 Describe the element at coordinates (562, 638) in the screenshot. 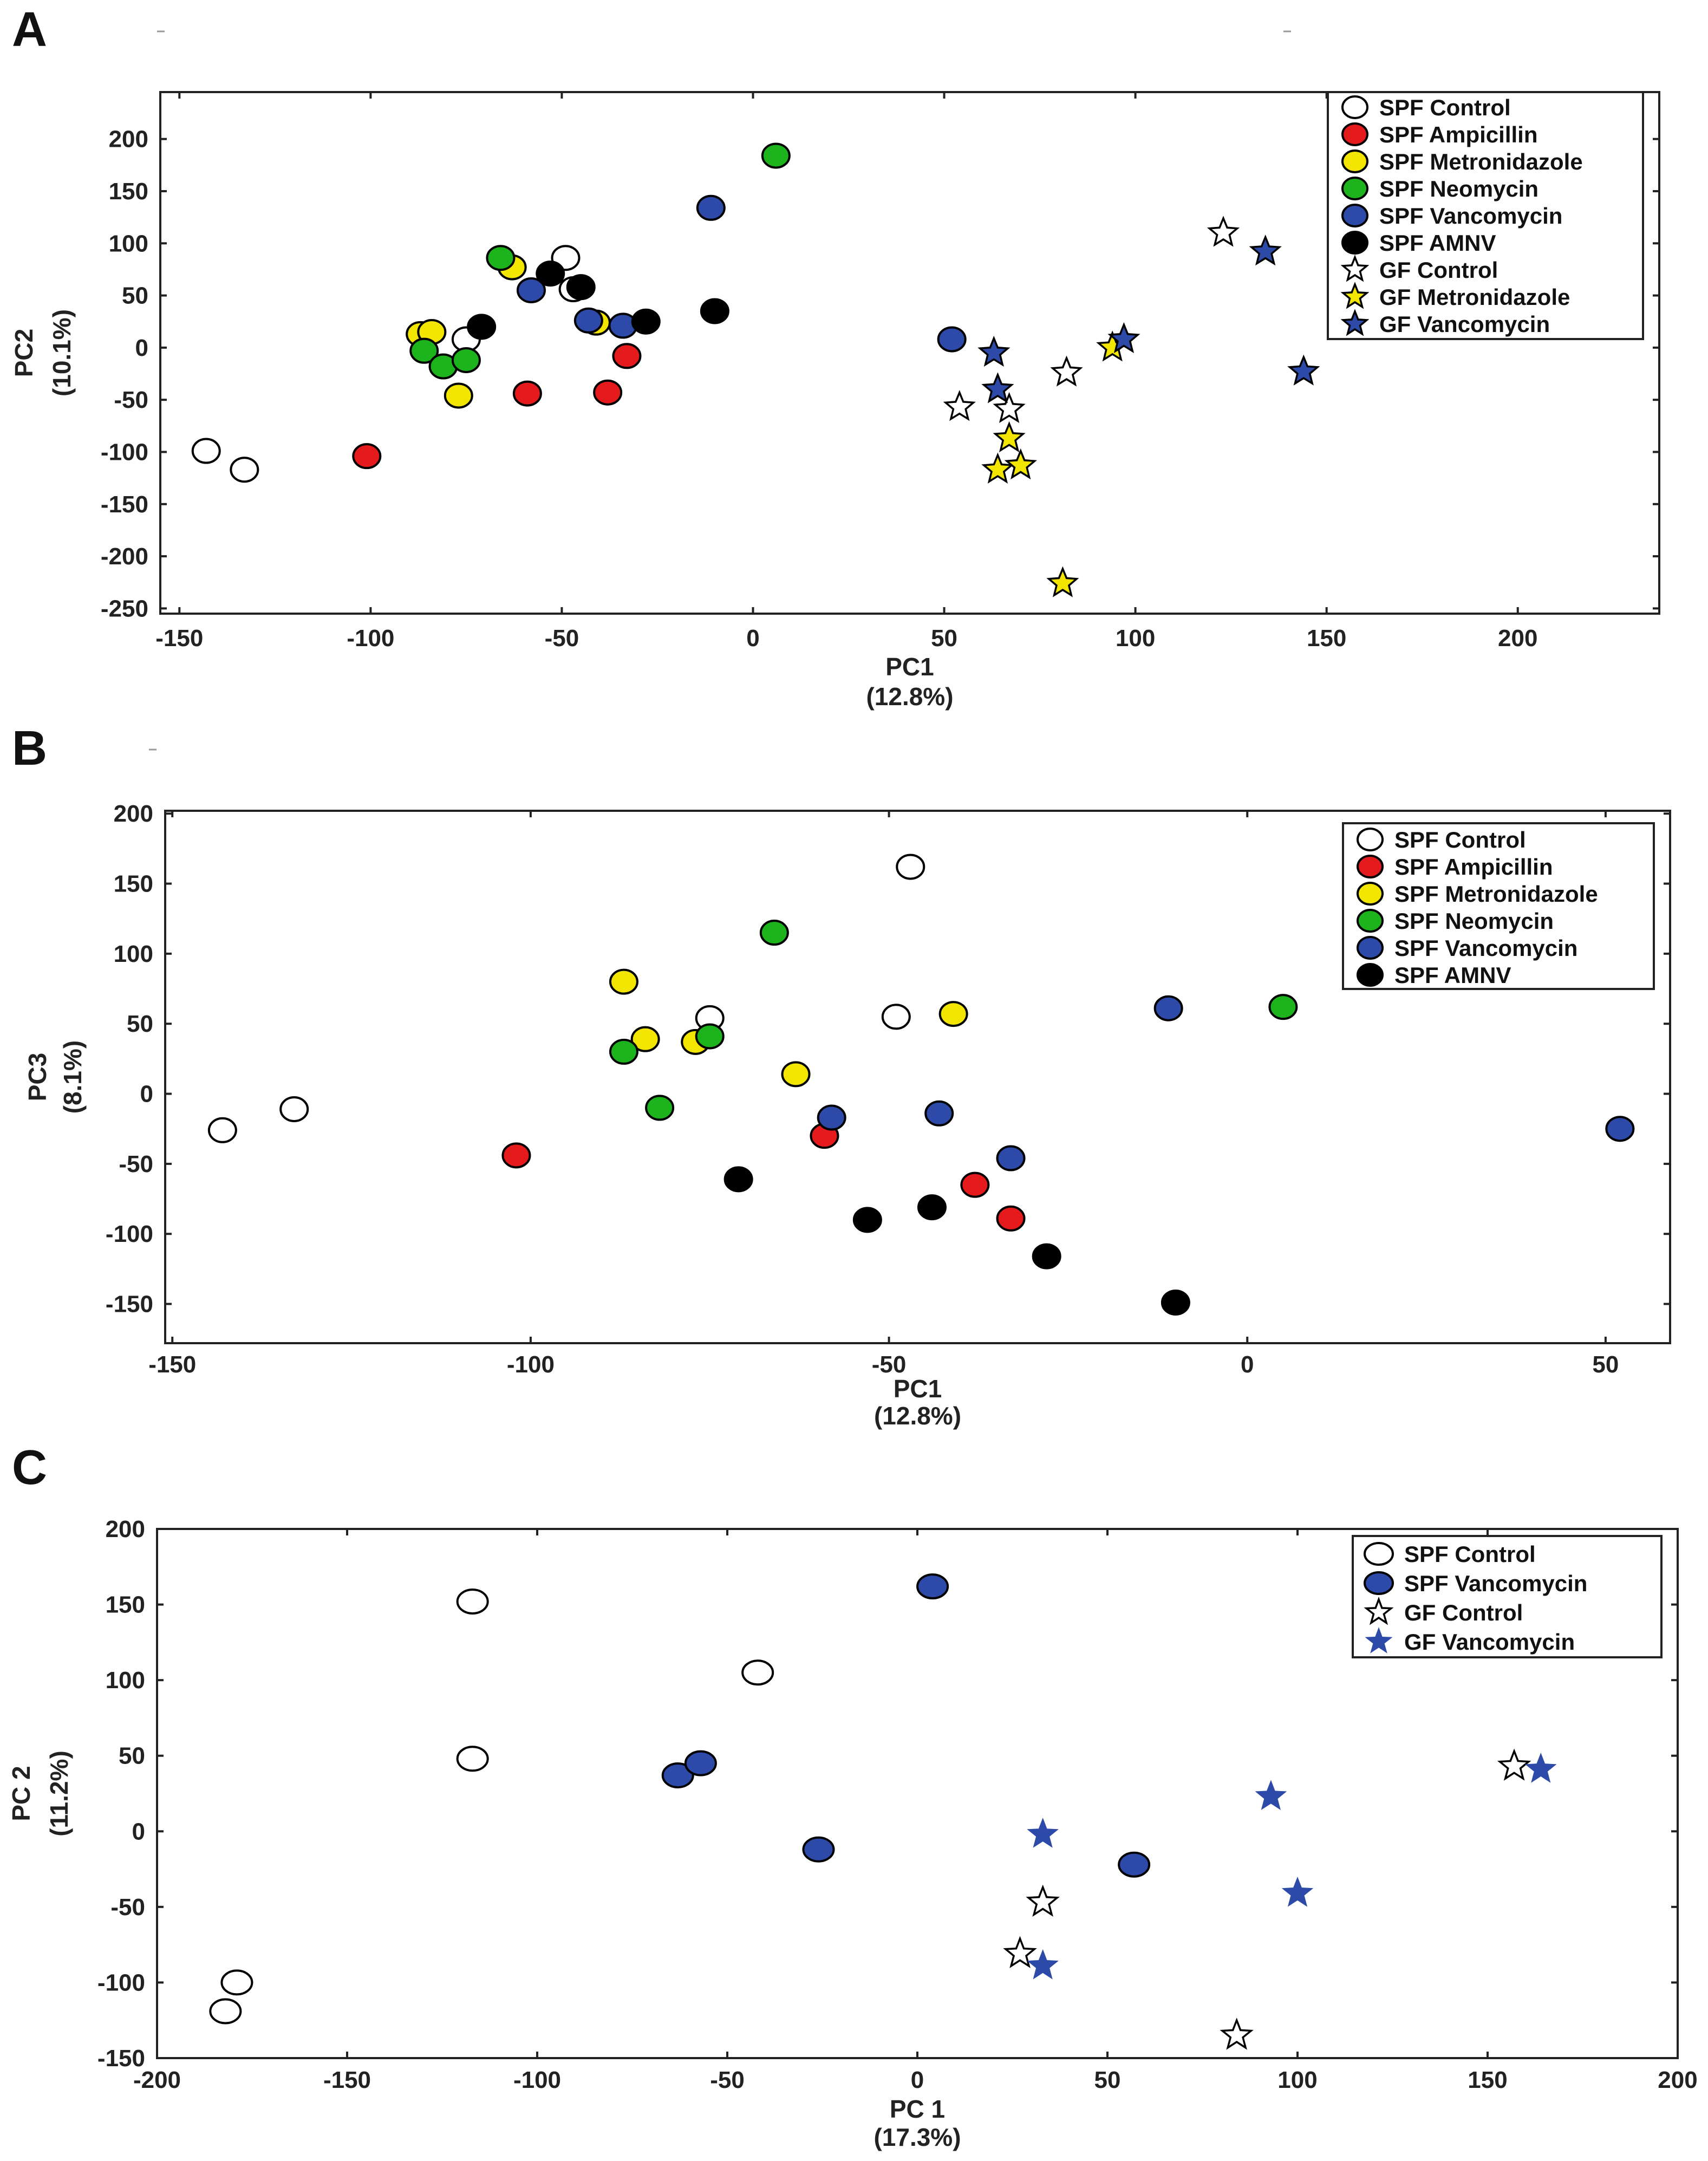

I see `x-tick-label: -50` at that location.